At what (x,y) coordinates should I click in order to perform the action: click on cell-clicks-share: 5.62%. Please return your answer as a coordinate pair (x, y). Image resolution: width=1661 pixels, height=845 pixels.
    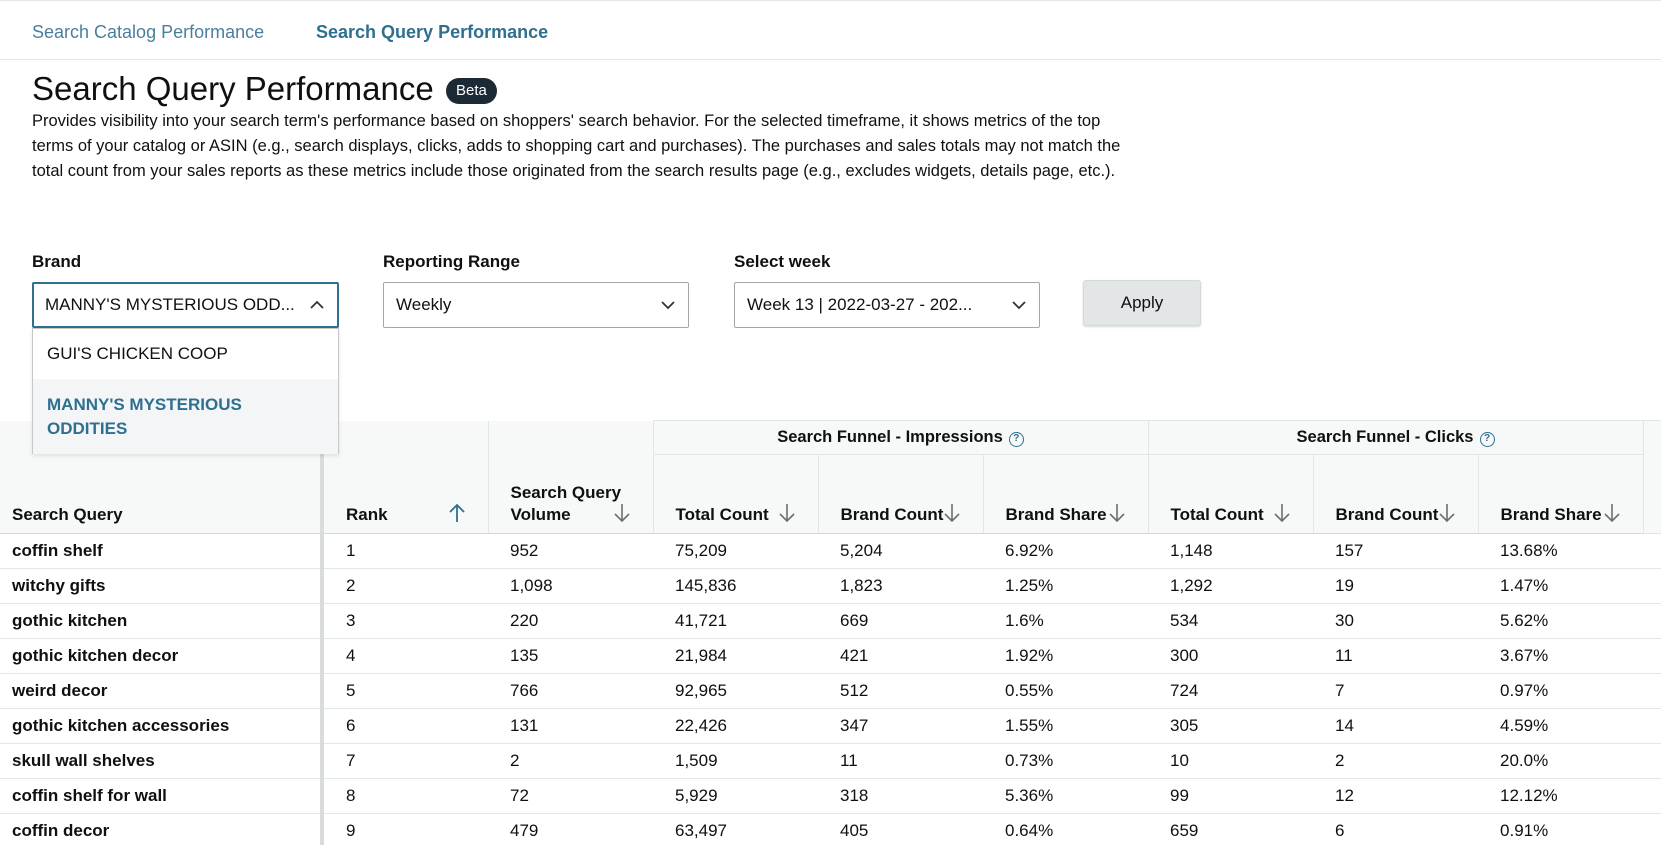
    Looking at the image, I should click on (1561, 621).